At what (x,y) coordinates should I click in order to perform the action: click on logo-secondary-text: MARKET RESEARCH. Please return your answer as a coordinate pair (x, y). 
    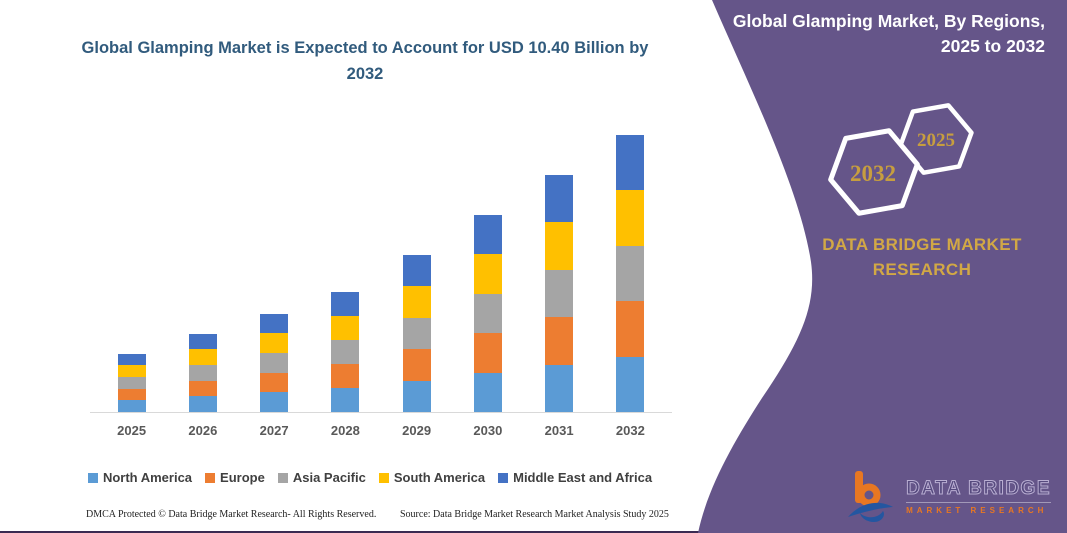
    Looking at the image, I should click on (977, 510).